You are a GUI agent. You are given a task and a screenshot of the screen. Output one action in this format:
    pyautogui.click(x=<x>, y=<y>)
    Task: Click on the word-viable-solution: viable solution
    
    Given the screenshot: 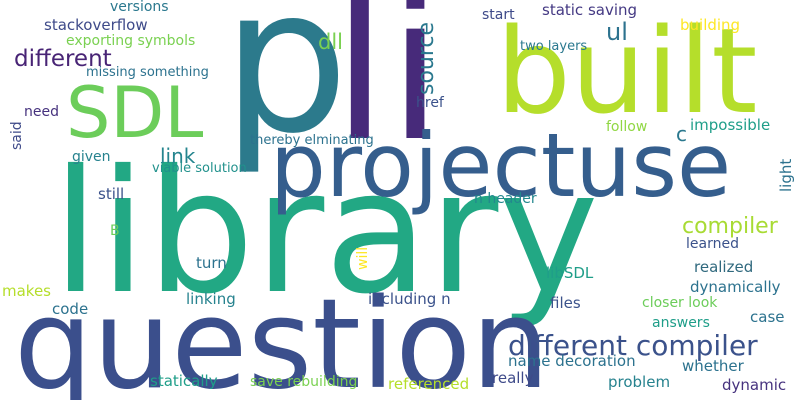 What is the action you would take?
    pyautogui.click(x=199, y=168)
    